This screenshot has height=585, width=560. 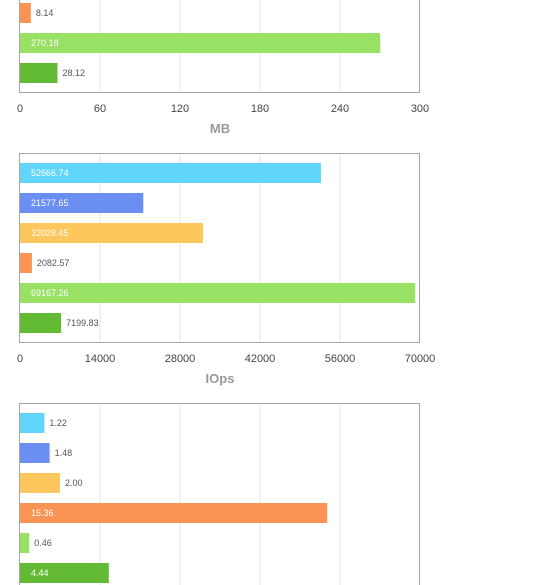 What do you see at coordinates (220, 128) in the screenshot?
I see `x-axis-title: MB` at bounding box center [220, 128].